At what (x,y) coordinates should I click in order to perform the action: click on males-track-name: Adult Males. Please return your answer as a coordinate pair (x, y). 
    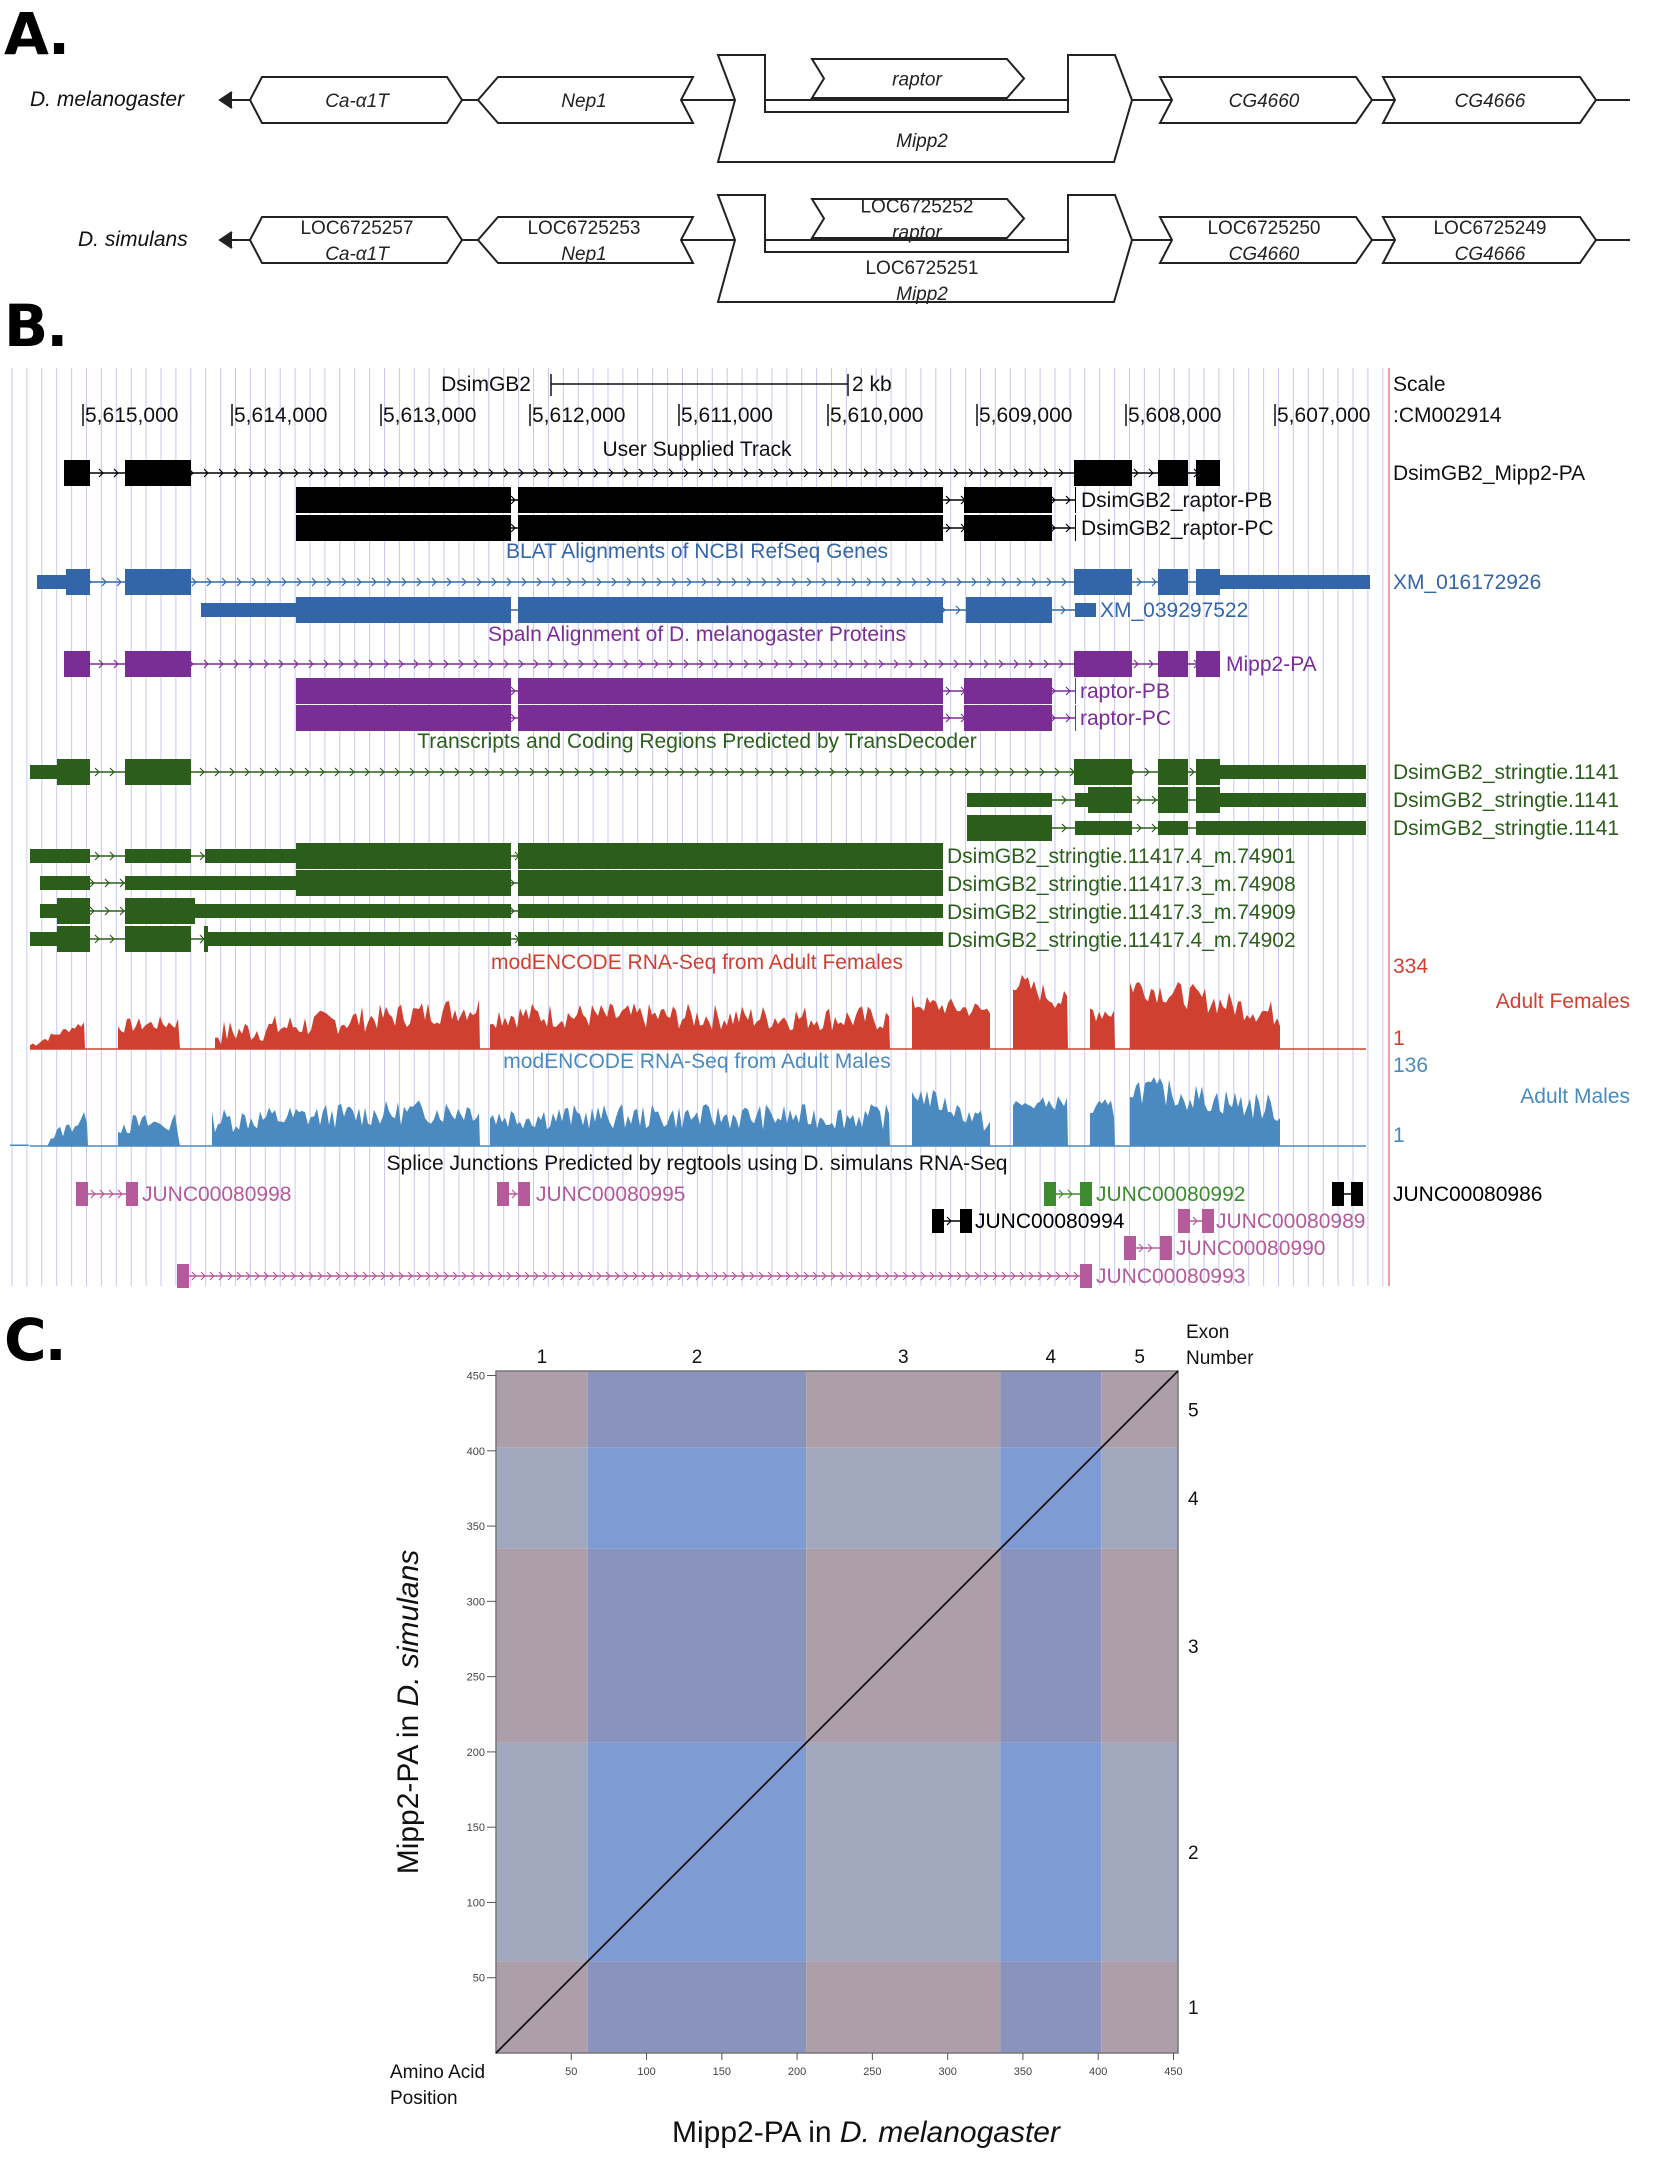
    Looking at the image, I should click on (1575, 1096).